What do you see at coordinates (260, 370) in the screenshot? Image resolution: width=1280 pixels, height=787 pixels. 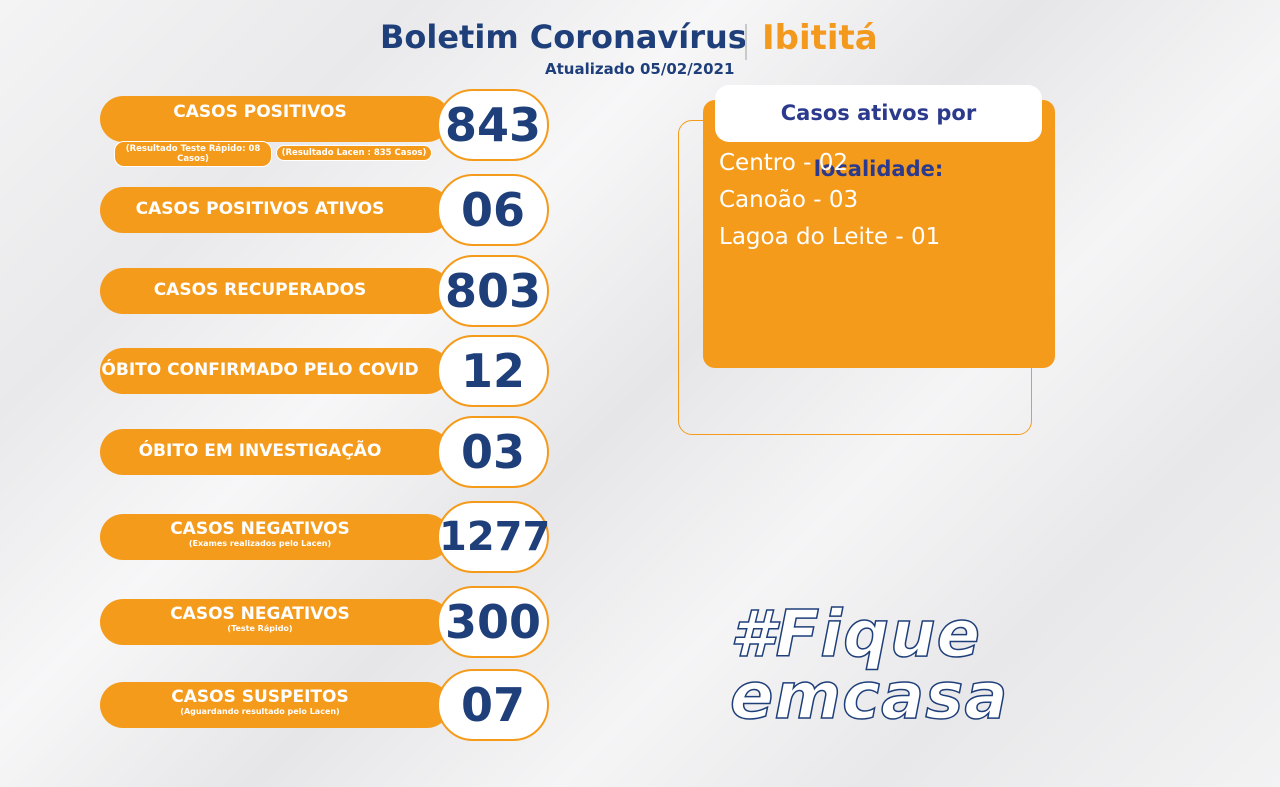 I see `stat-label: ÓBITO CONFIRMADO PELO COVID` at bounding box center [260, 370].